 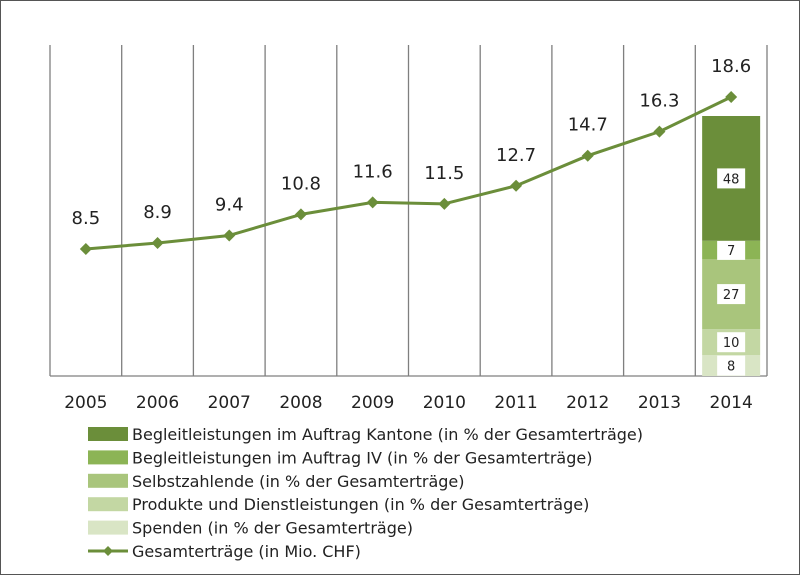 I want to click on segment-label: 8, so click(x=731, y=367).